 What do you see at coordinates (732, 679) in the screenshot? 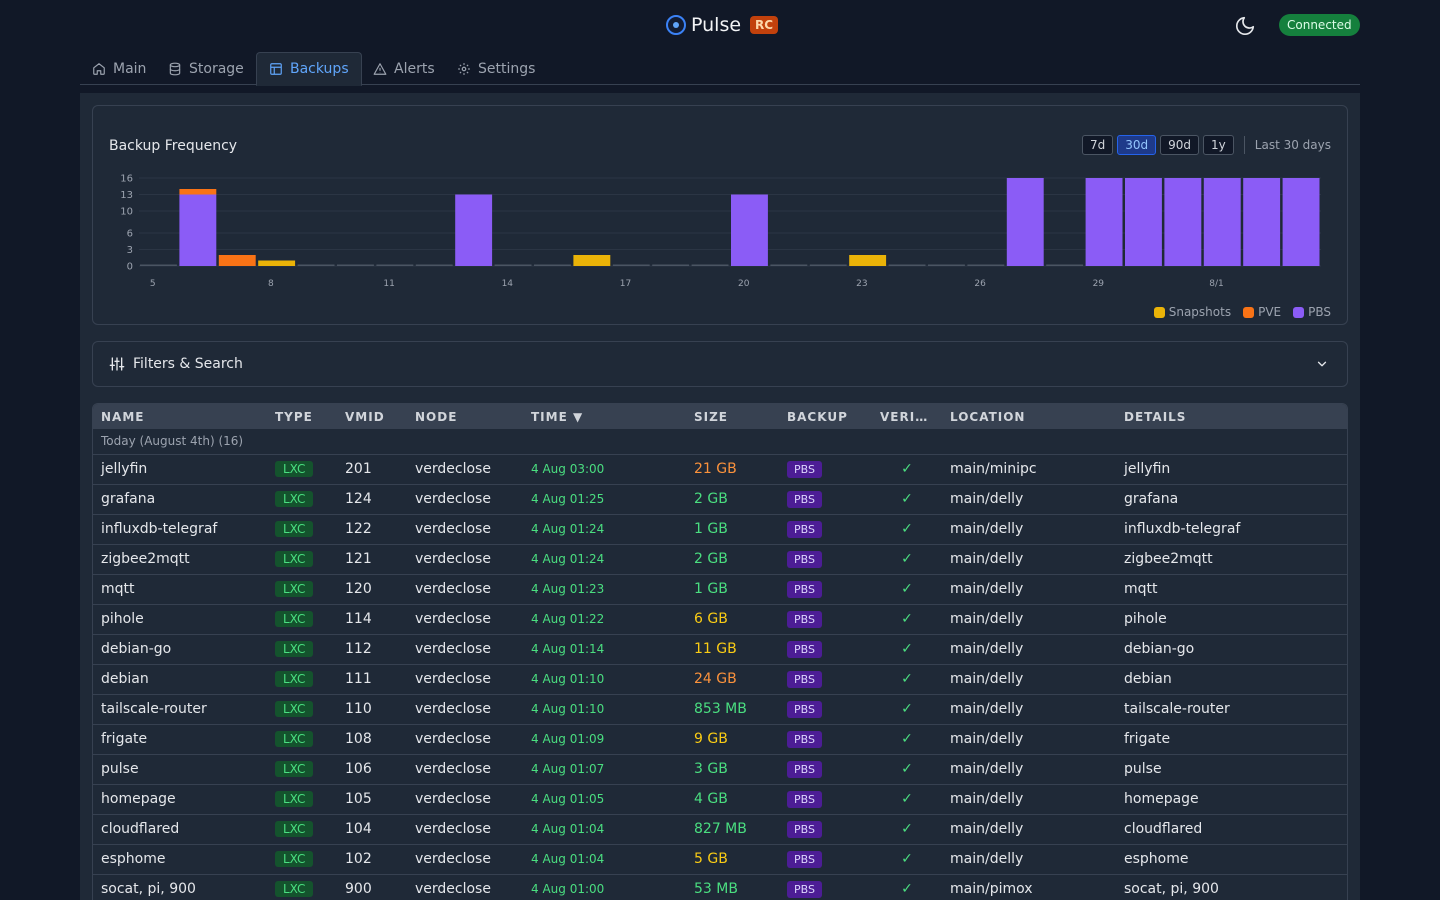
I see `cell-size: 24 GB` at bounding box center [732, 679].